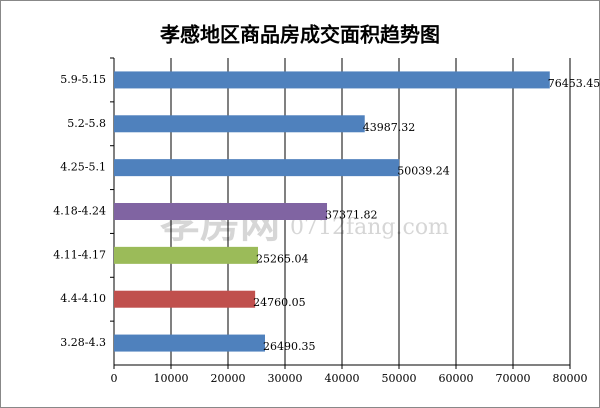  I want to click on x-tick-label: 60000, so click(456, 378).